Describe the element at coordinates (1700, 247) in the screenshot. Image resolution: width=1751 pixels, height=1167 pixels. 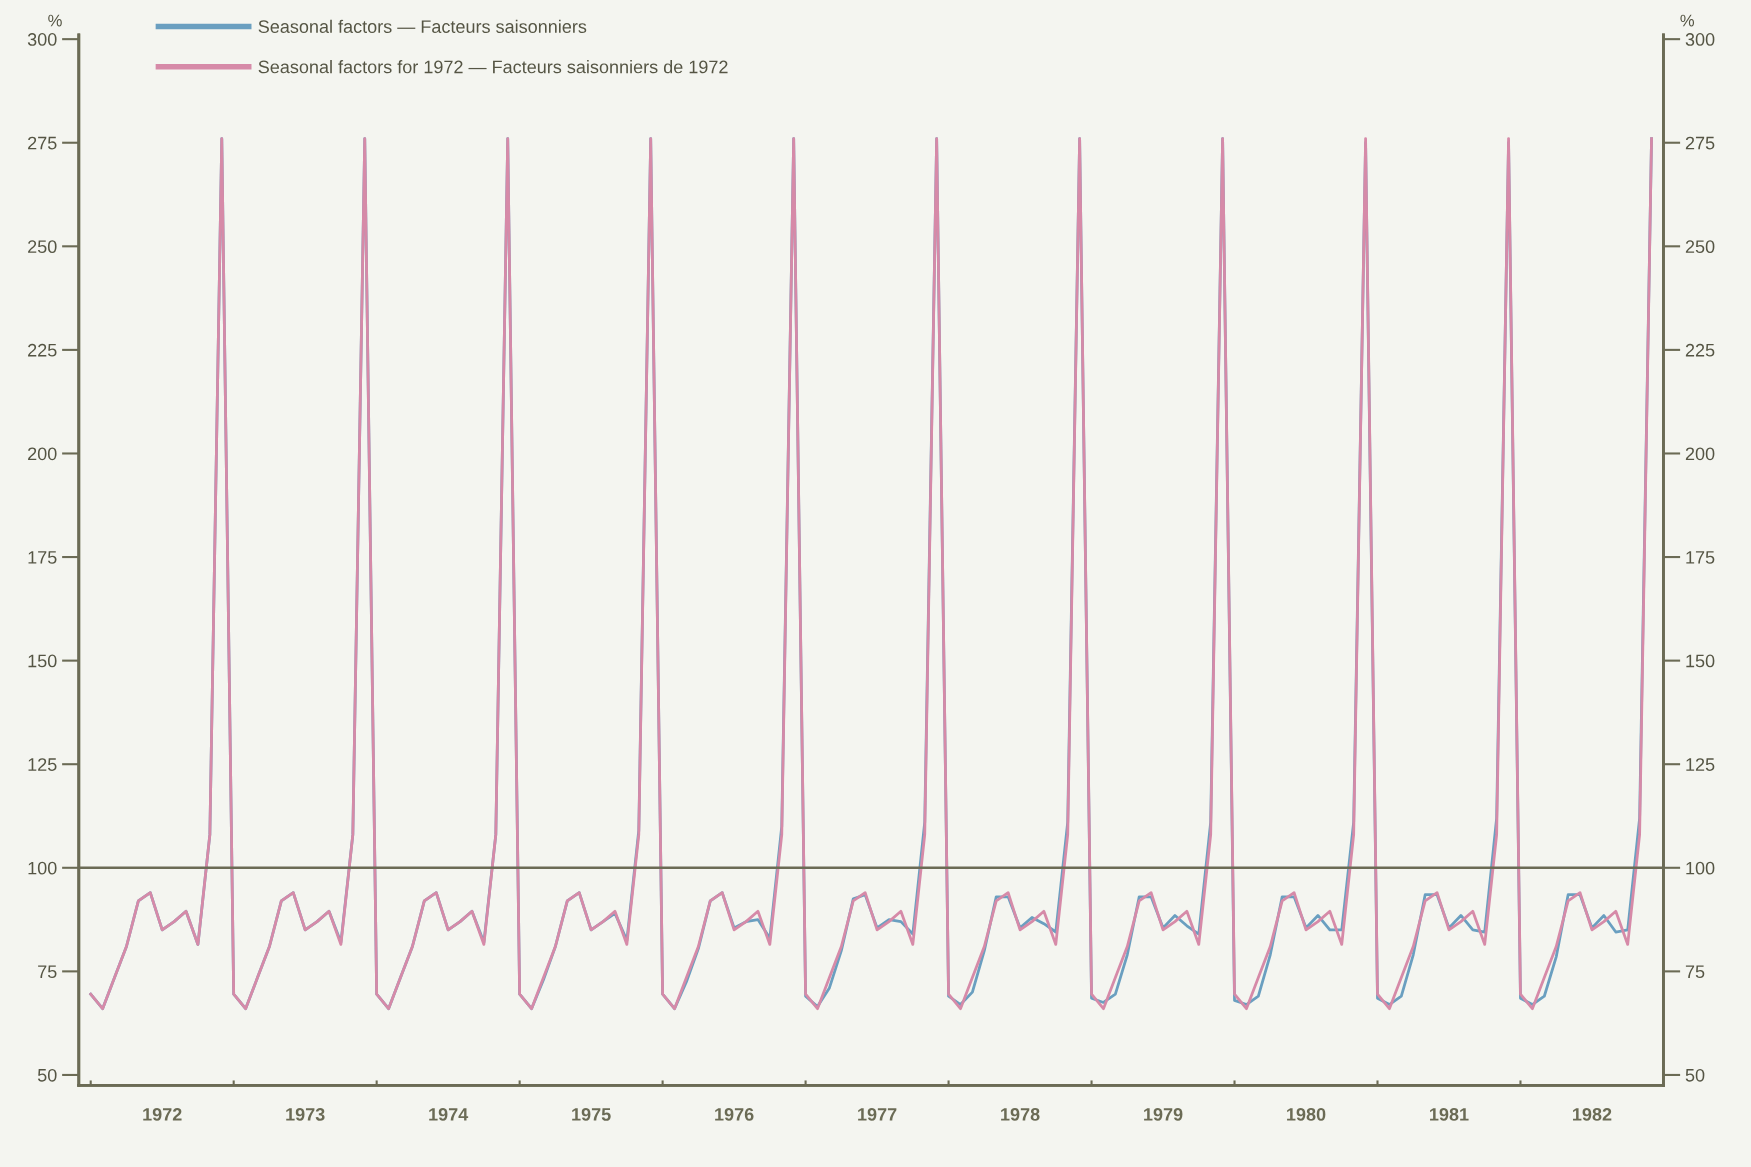
I see `y2-tick-label: 250` at that location.